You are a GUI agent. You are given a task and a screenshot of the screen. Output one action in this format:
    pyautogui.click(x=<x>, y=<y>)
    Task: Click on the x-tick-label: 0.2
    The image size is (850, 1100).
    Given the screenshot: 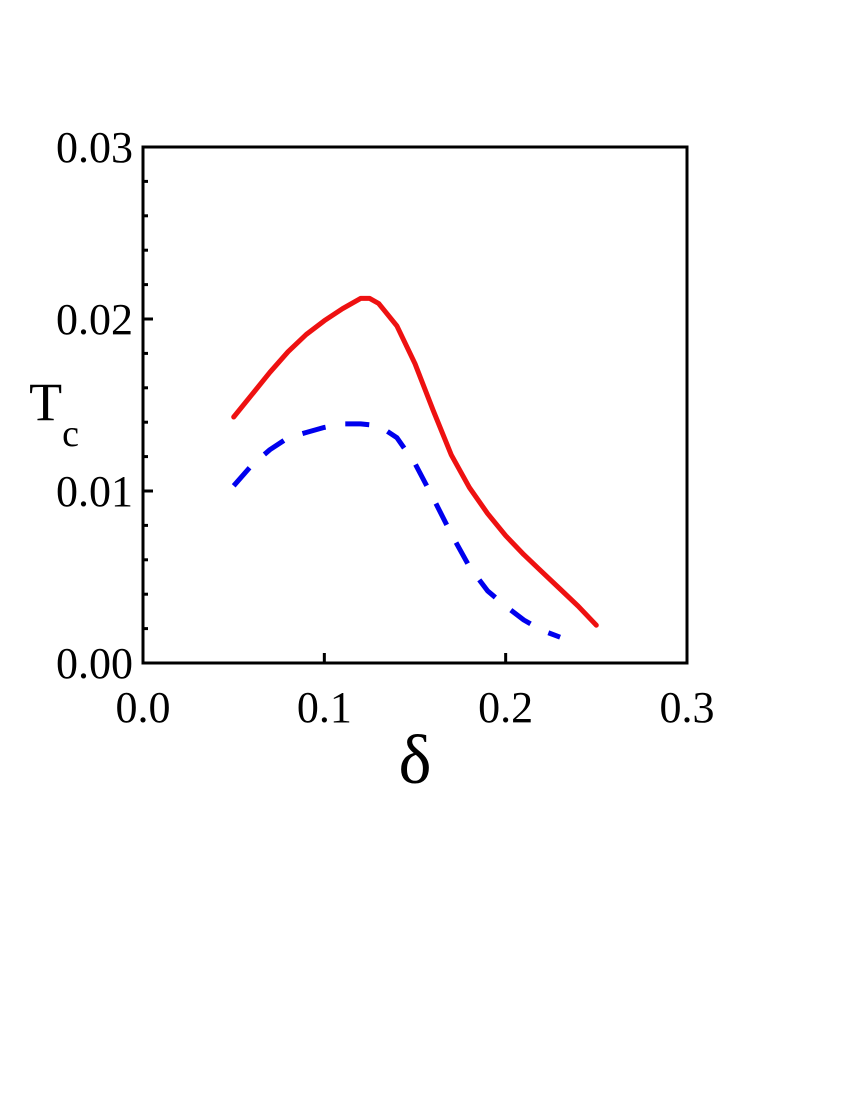 What is the action you would take?
    pyautogui.click(x=505, y=707)
    